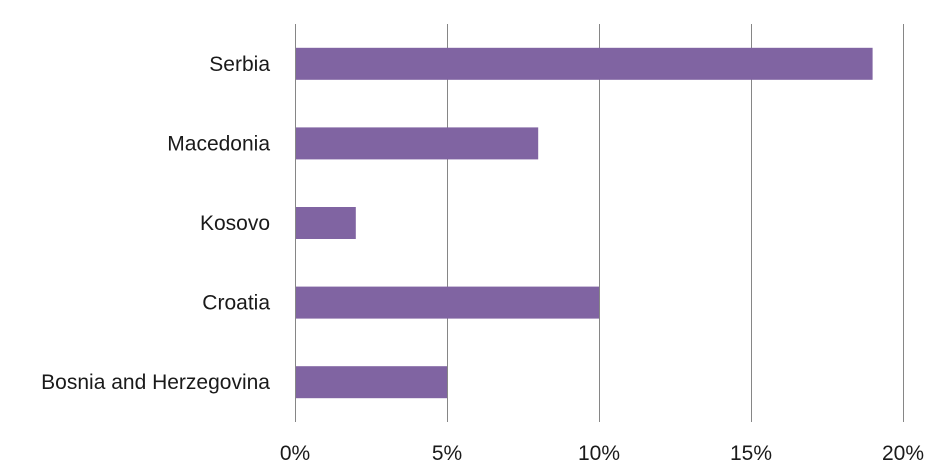 Image resolution: width=927 pixels, height=468 pixels. Describe the element at coordinates (218, 143) in the screenshot. I see `category-label: Macedonia` at that location.